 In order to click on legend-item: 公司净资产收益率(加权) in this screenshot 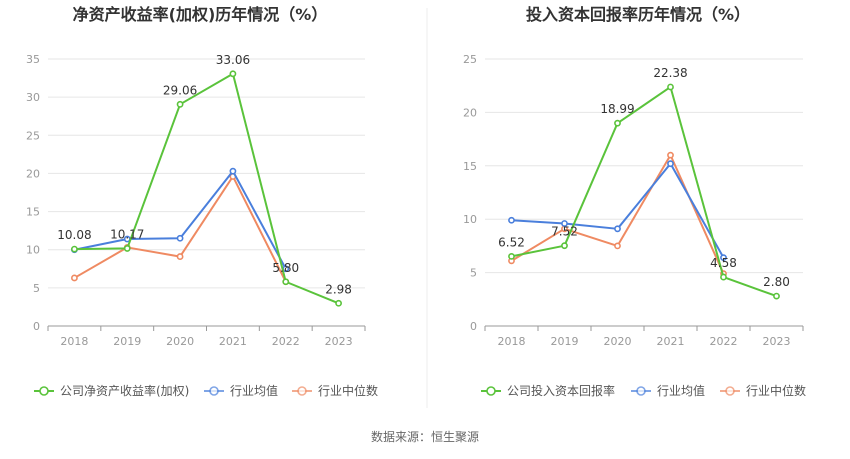, I will do `click(111, 390)`.